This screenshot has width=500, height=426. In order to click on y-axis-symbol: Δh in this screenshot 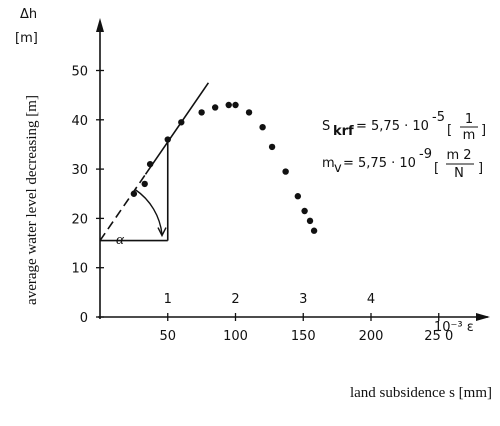, I will do `click(28, 14)`.